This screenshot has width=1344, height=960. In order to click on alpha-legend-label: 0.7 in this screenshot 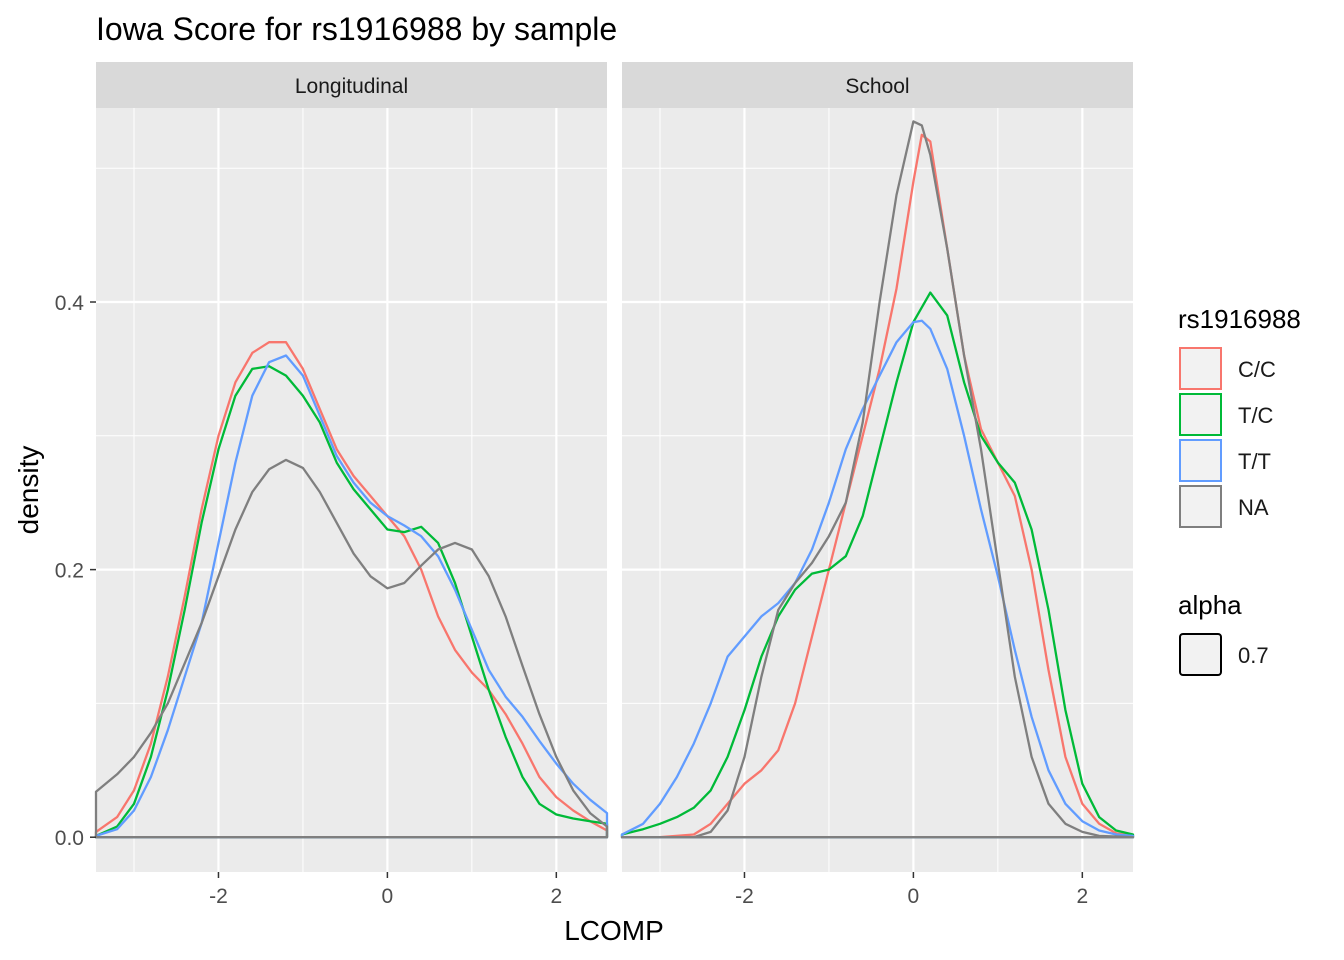, I will do `click(1253, 655)`.